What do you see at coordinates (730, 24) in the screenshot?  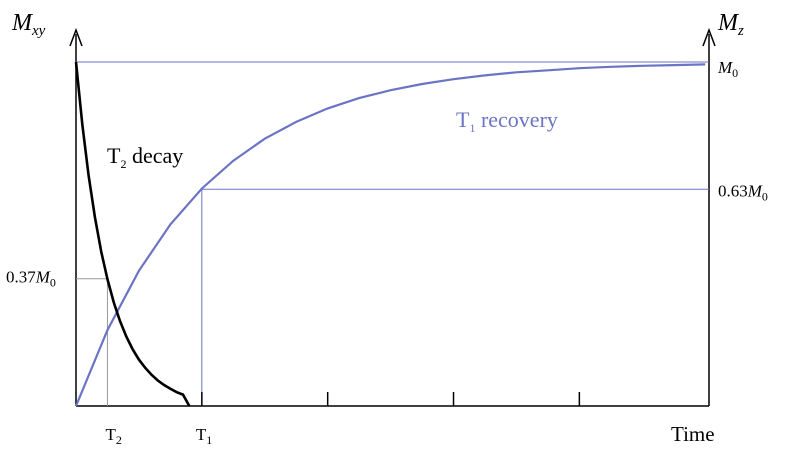 I see `y-right-title: Mz` at bounding box center [730, 24].